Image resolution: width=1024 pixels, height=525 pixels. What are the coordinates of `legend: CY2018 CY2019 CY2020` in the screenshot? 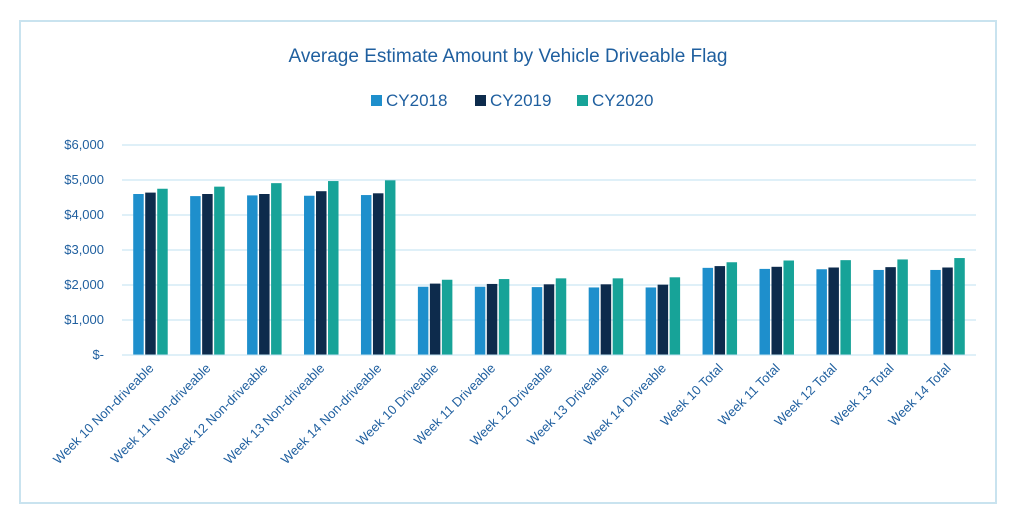 It's located at (512, 100).